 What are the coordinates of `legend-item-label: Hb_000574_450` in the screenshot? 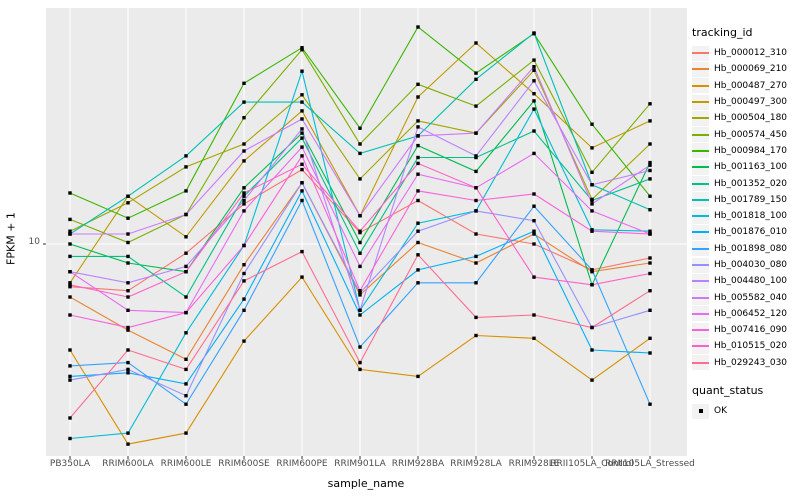 It's located at (751, 134).